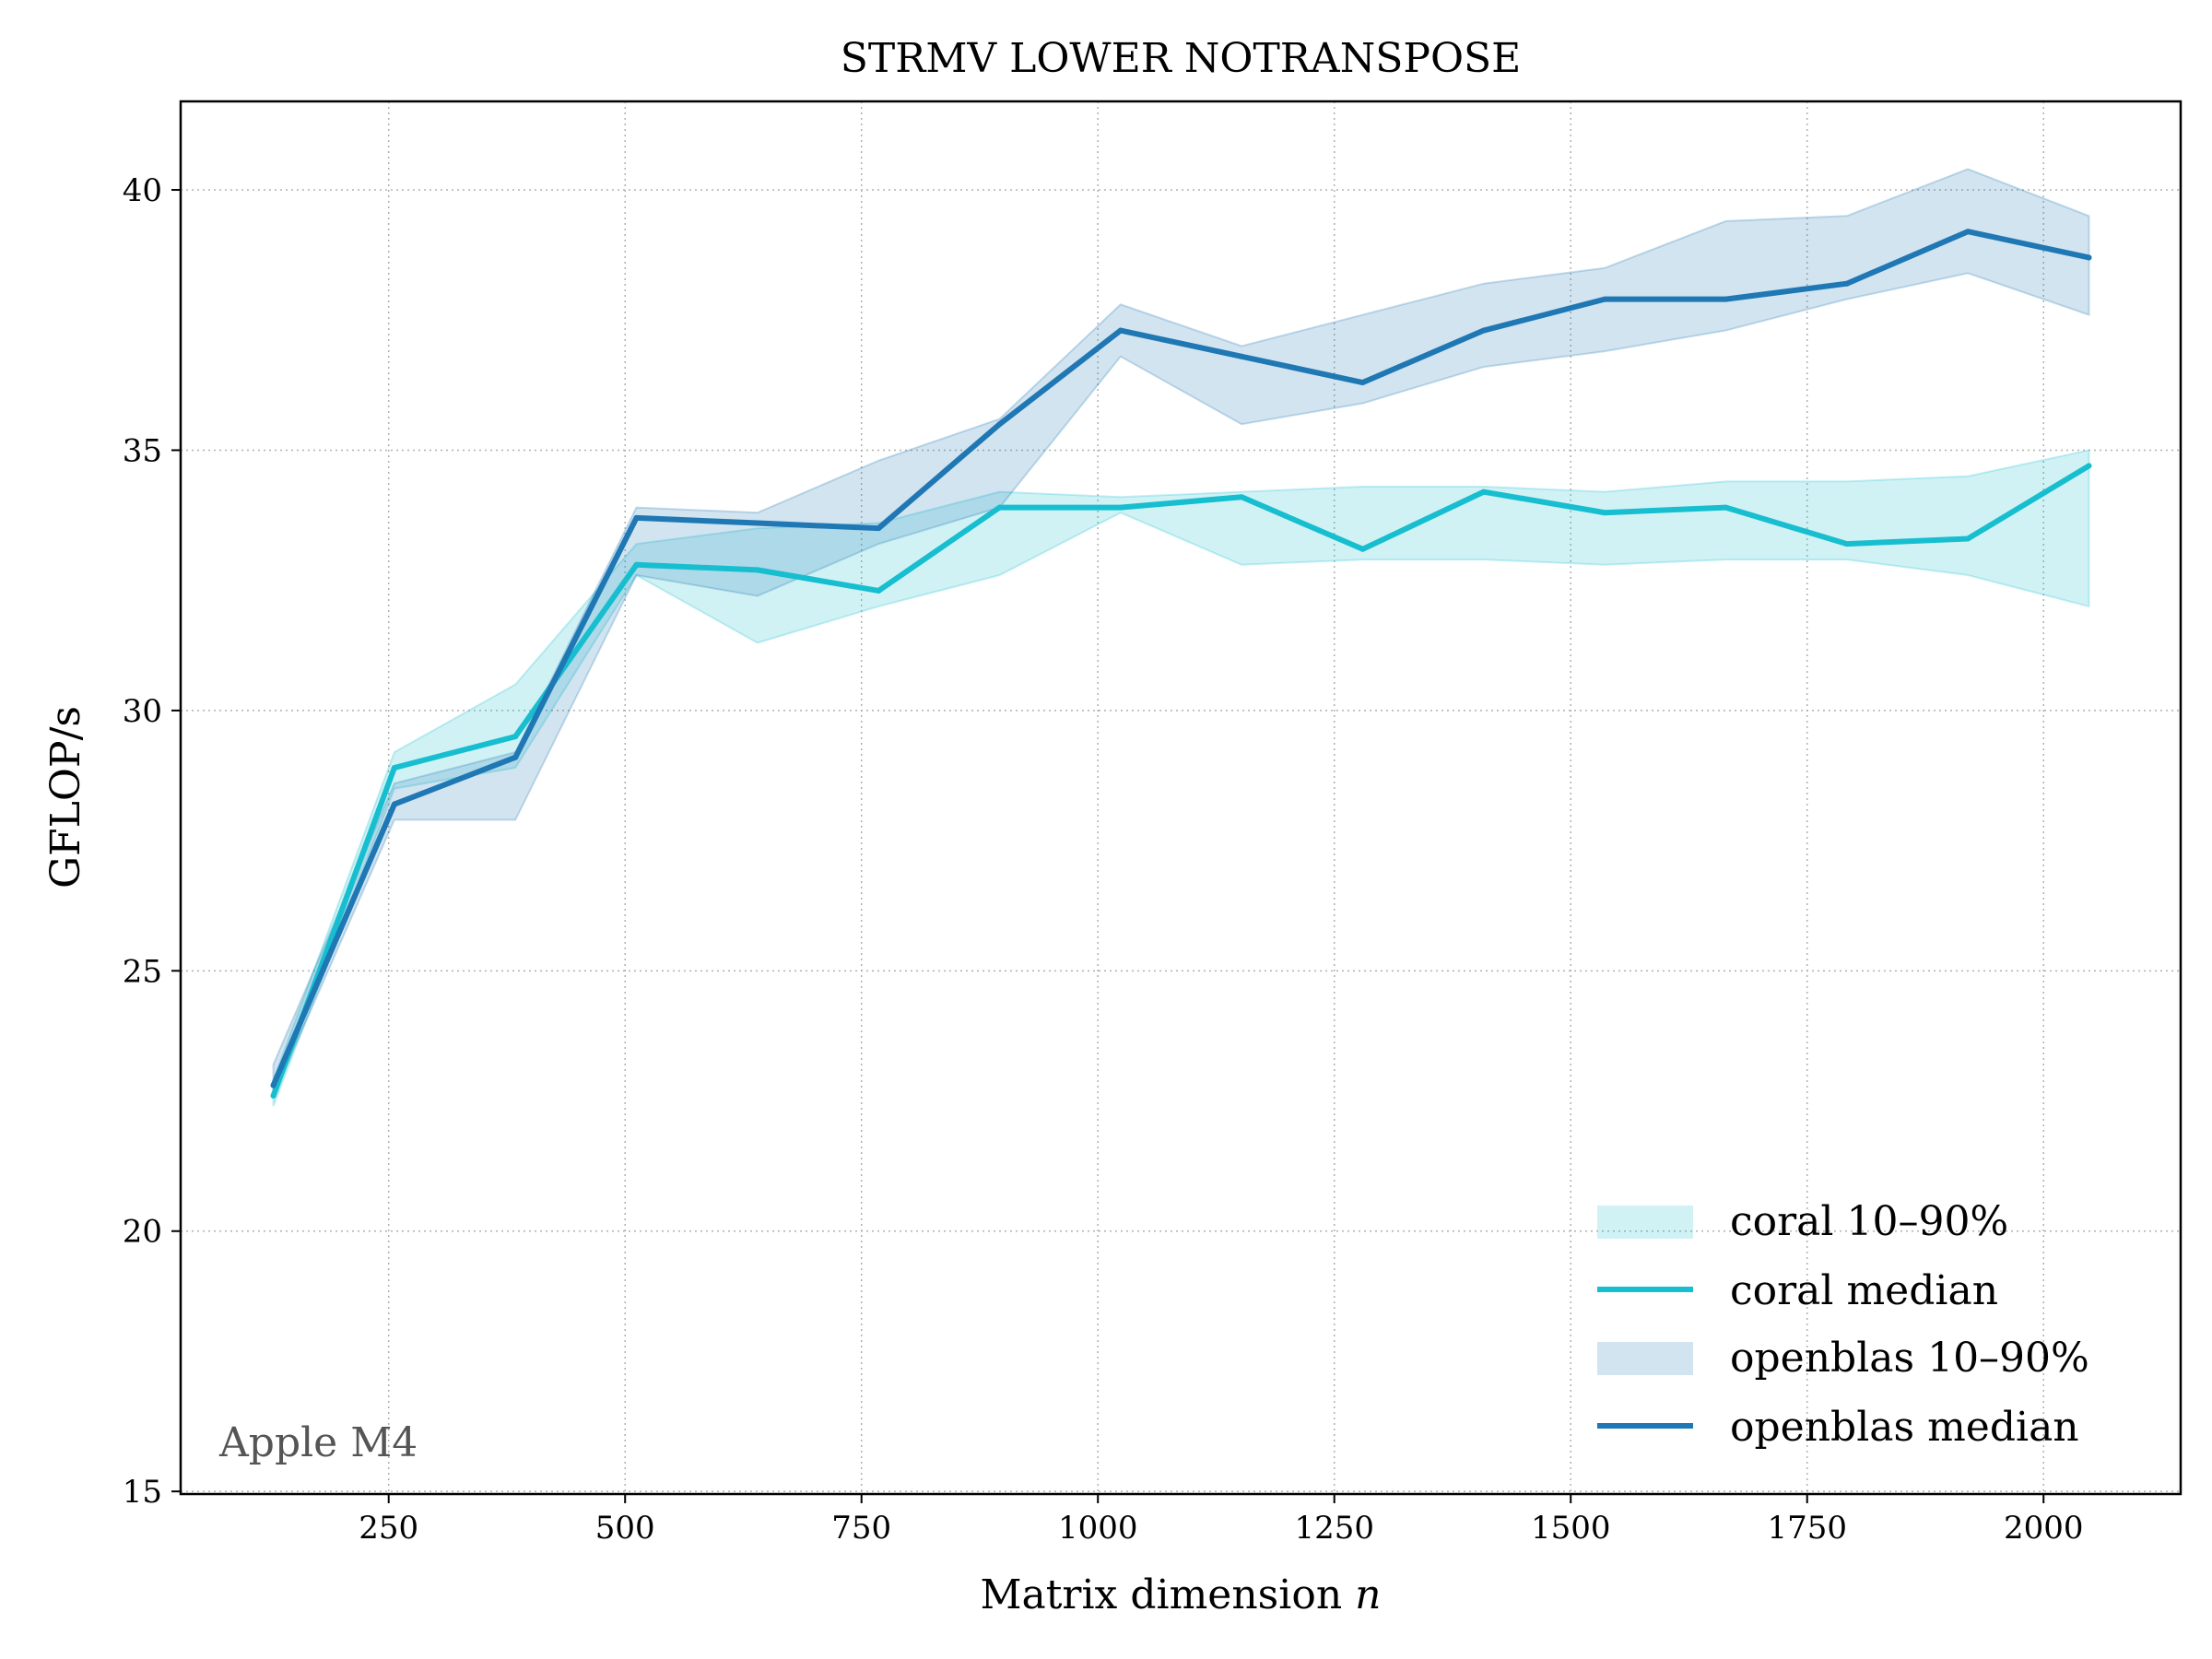 The width and height of the screenshot is (2212, 1659). I want to click on y-tick-label: 25, so click(142, 971).